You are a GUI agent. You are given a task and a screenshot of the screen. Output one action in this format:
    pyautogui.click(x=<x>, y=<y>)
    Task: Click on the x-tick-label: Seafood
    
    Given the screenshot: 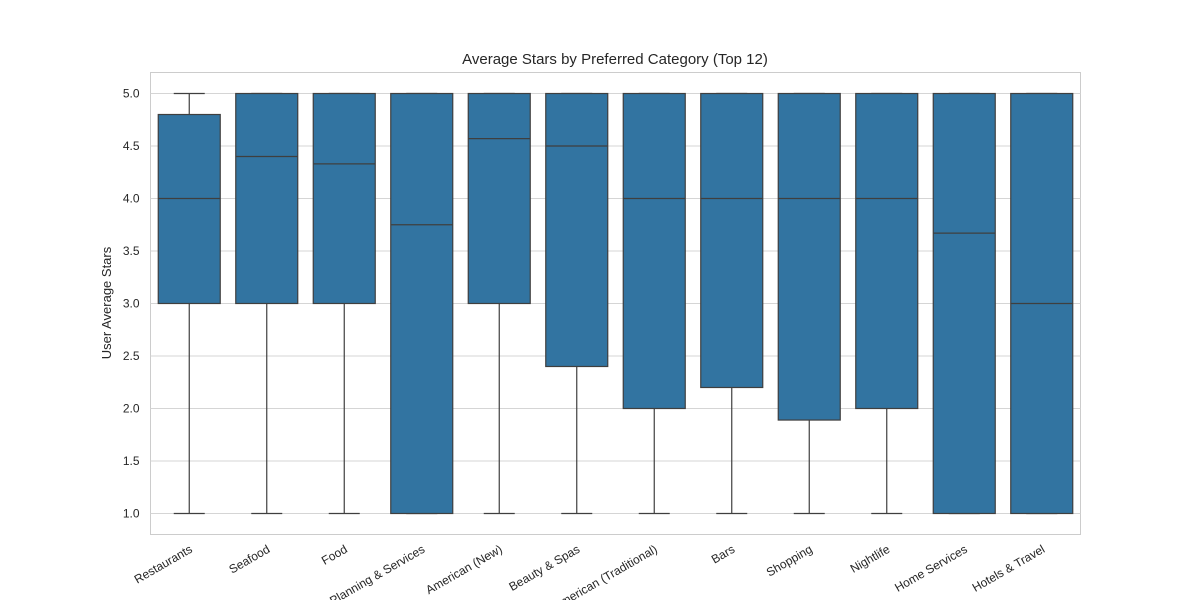 What is the action you would take?
    pyautogui.click(x=250, y=559)
    